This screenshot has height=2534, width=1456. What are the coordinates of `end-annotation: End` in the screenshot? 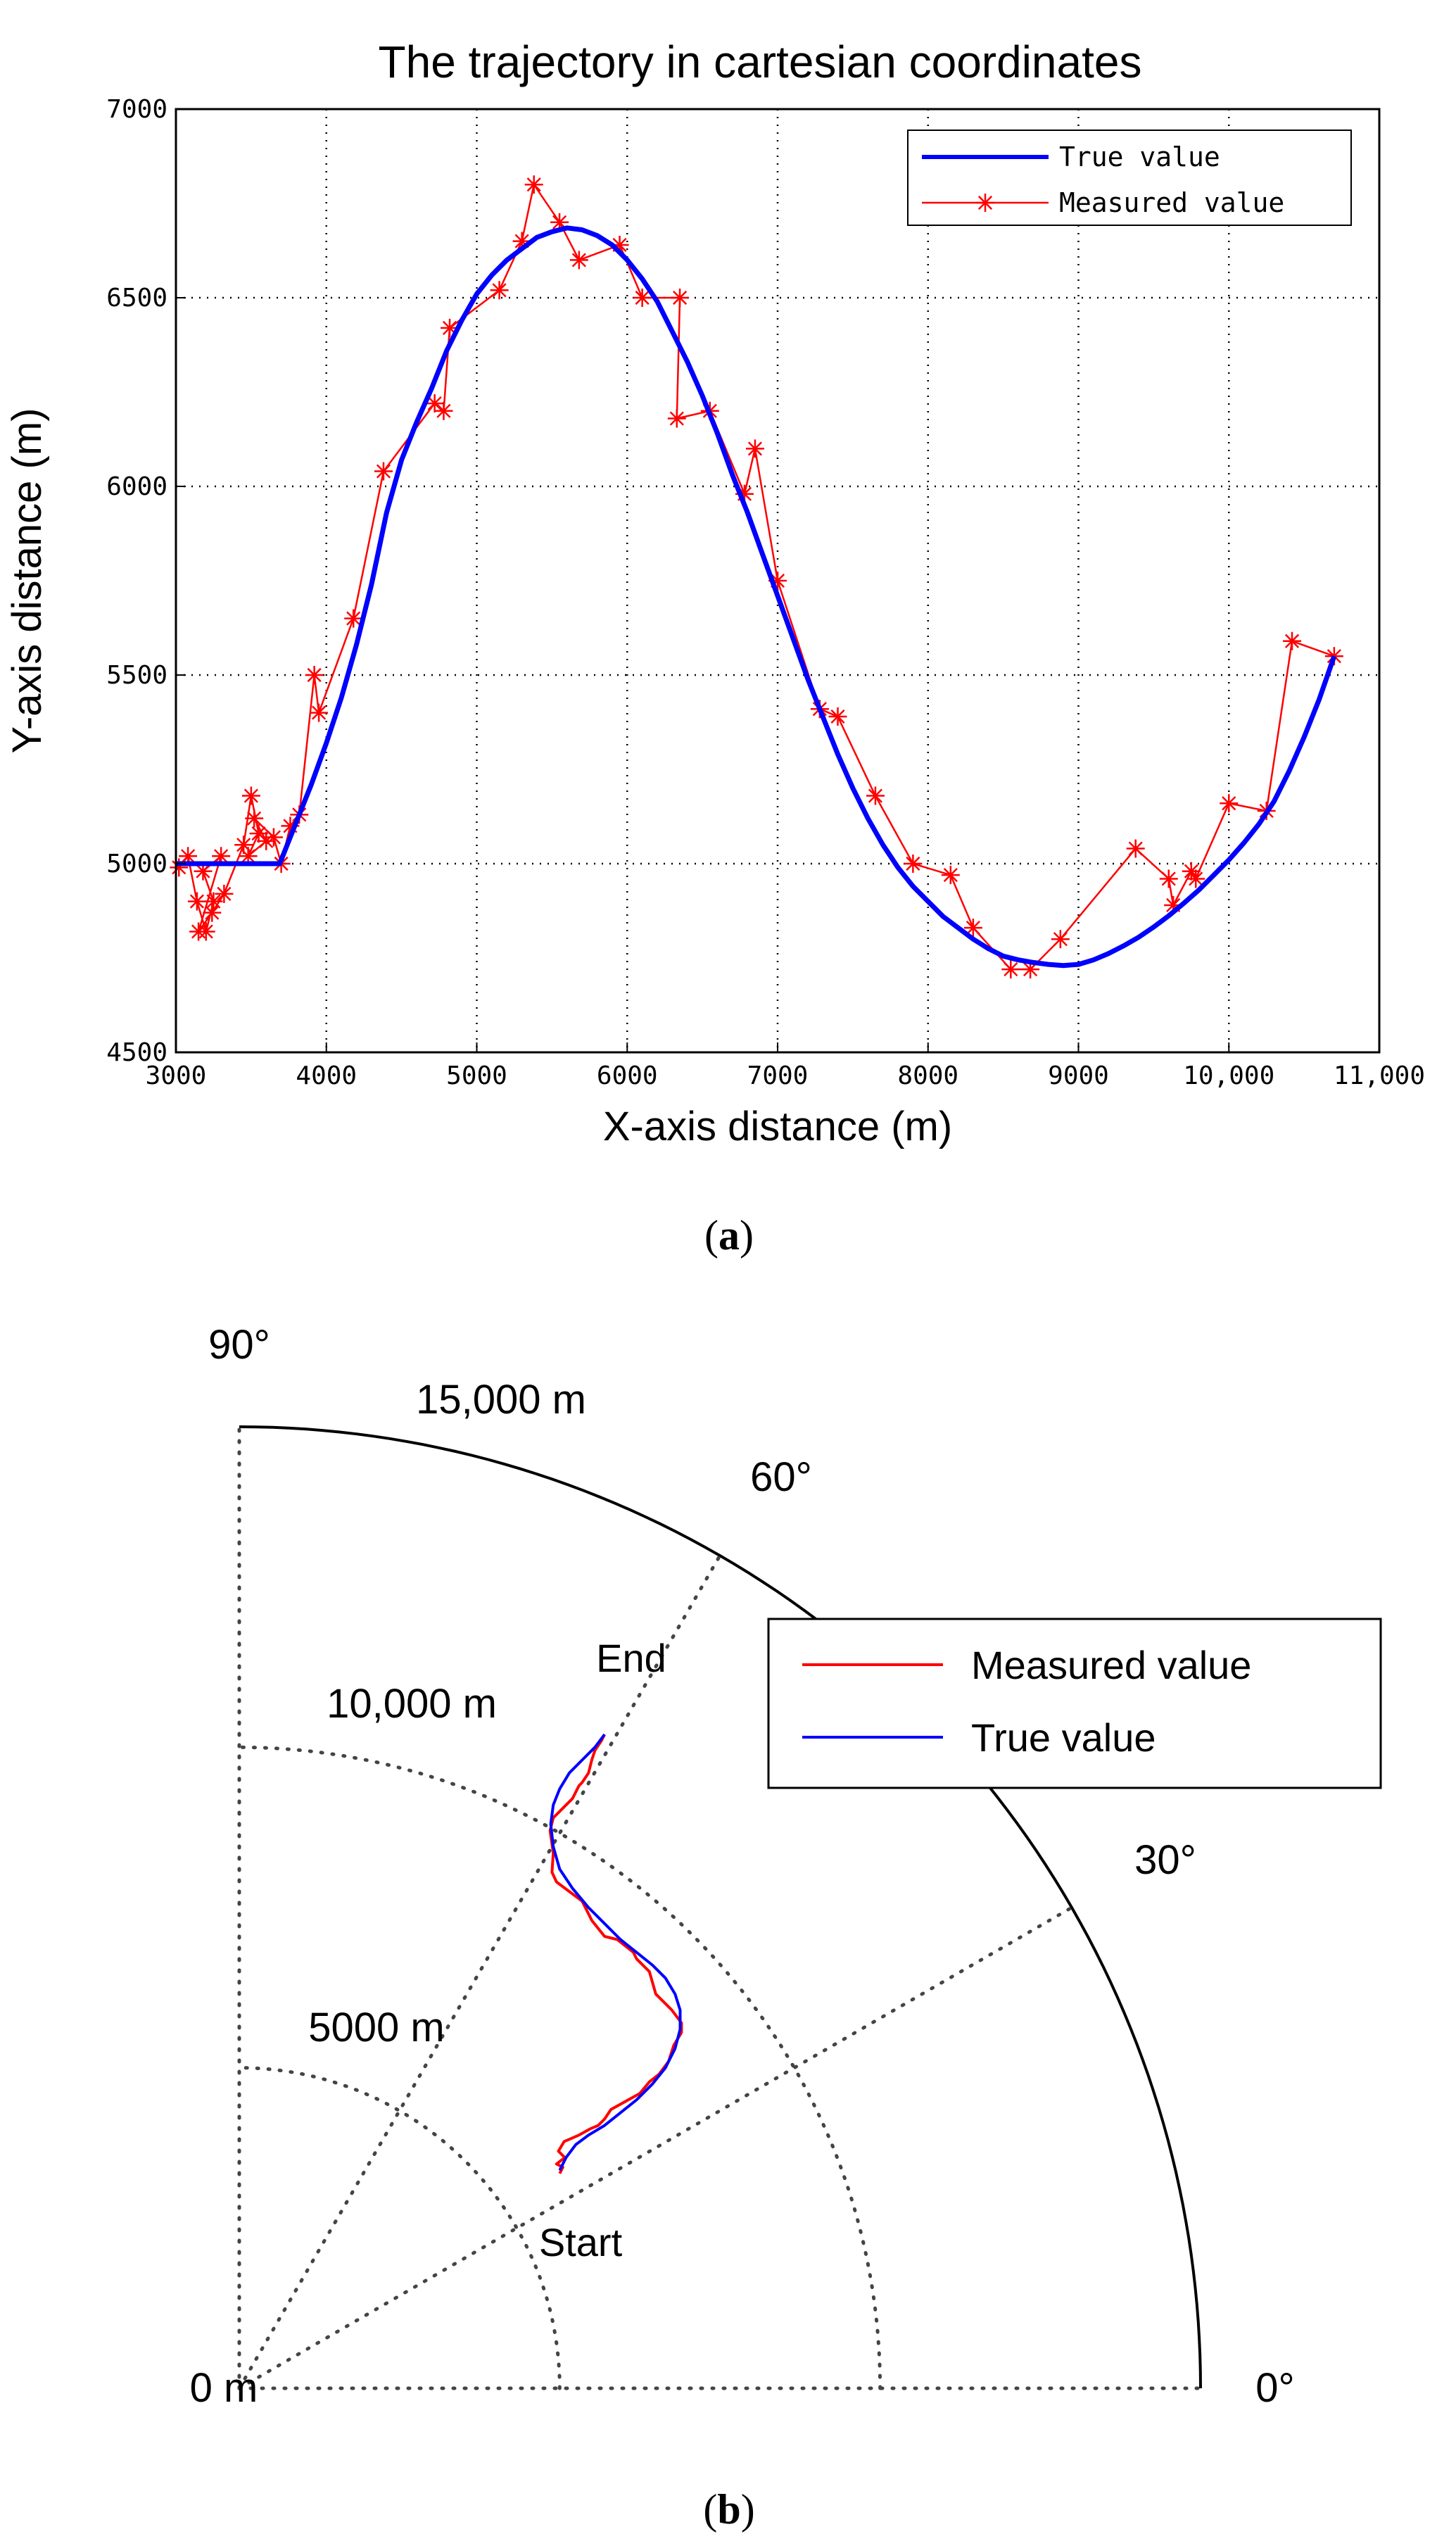 It's located at (631, 1658).